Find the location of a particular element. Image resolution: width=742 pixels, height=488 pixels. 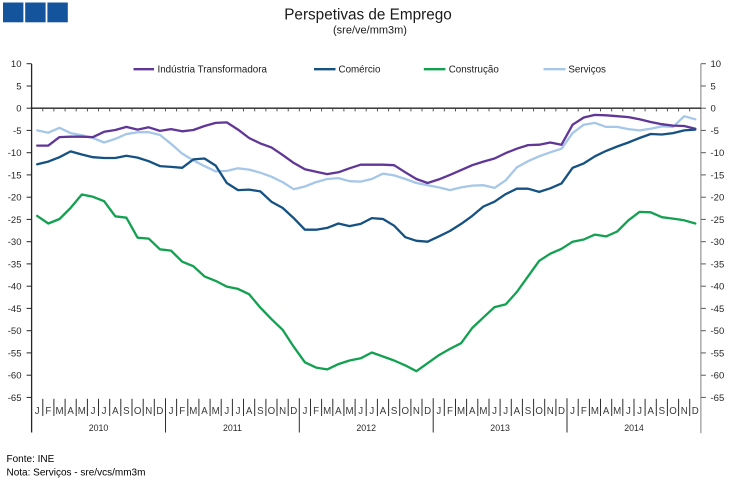

svg-text: 2014 is located at coordinates (634, 428).